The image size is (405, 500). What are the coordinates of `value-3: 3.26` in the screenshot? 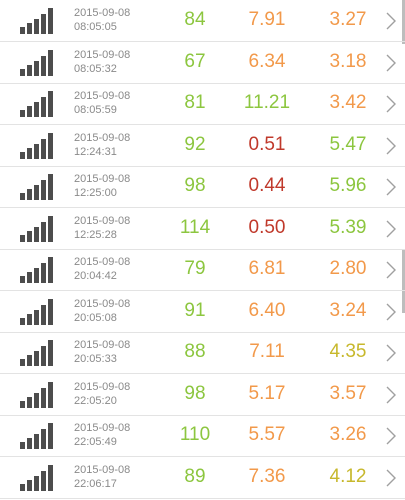 It's located at (348, 434).